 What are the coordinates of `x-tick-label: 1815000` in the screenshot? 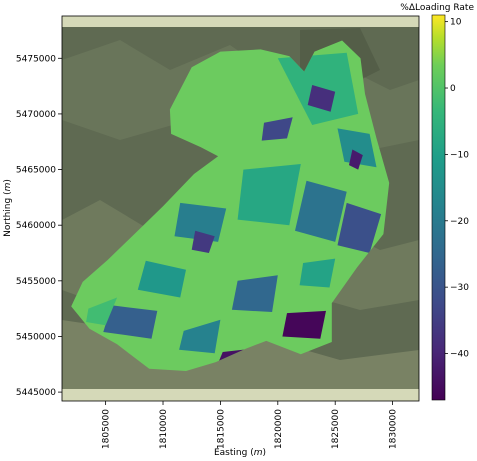 It's located at (221, 429).